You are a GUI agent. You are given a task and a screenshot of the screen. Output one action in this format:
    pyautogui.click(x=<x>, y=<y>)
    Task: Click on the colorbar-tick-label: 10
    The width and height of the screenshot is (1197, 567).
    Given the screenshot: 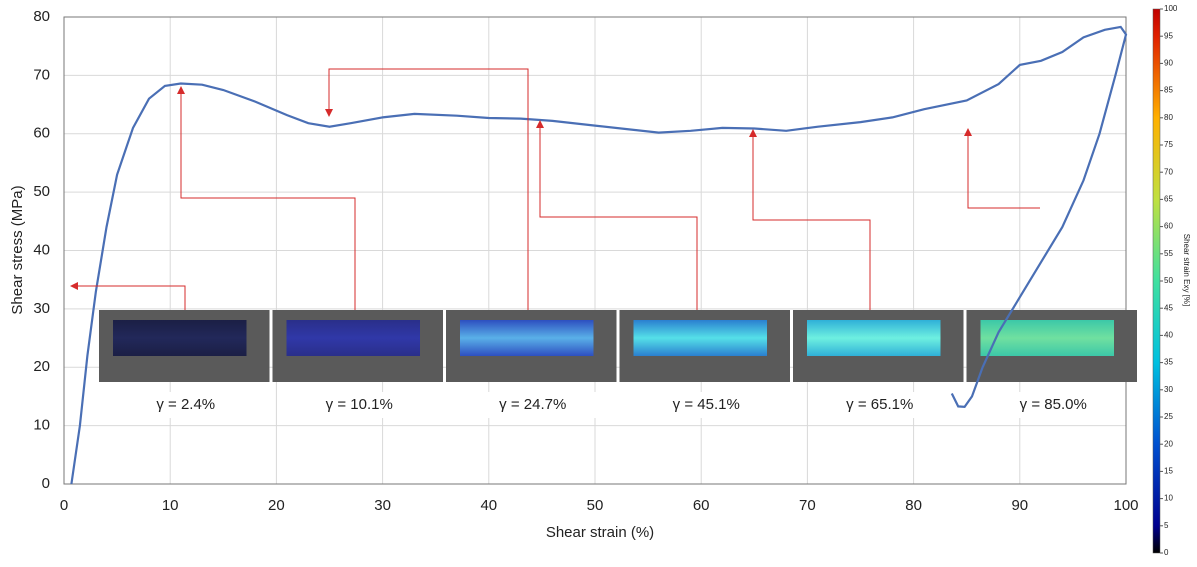 What is the action you would take?
    pyautogui.click(x=1168, y=498)
    